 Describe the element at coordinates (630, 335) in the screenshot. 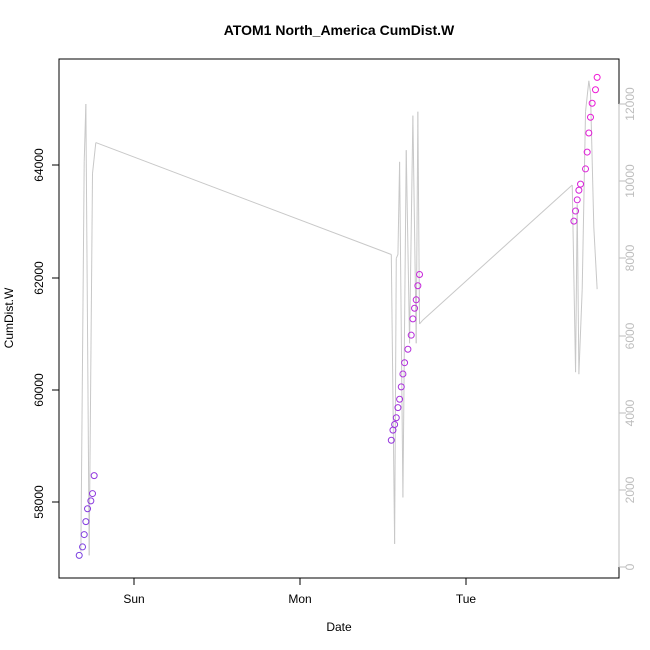

I see `y-right-tick-label-6000: 6000` at that location.